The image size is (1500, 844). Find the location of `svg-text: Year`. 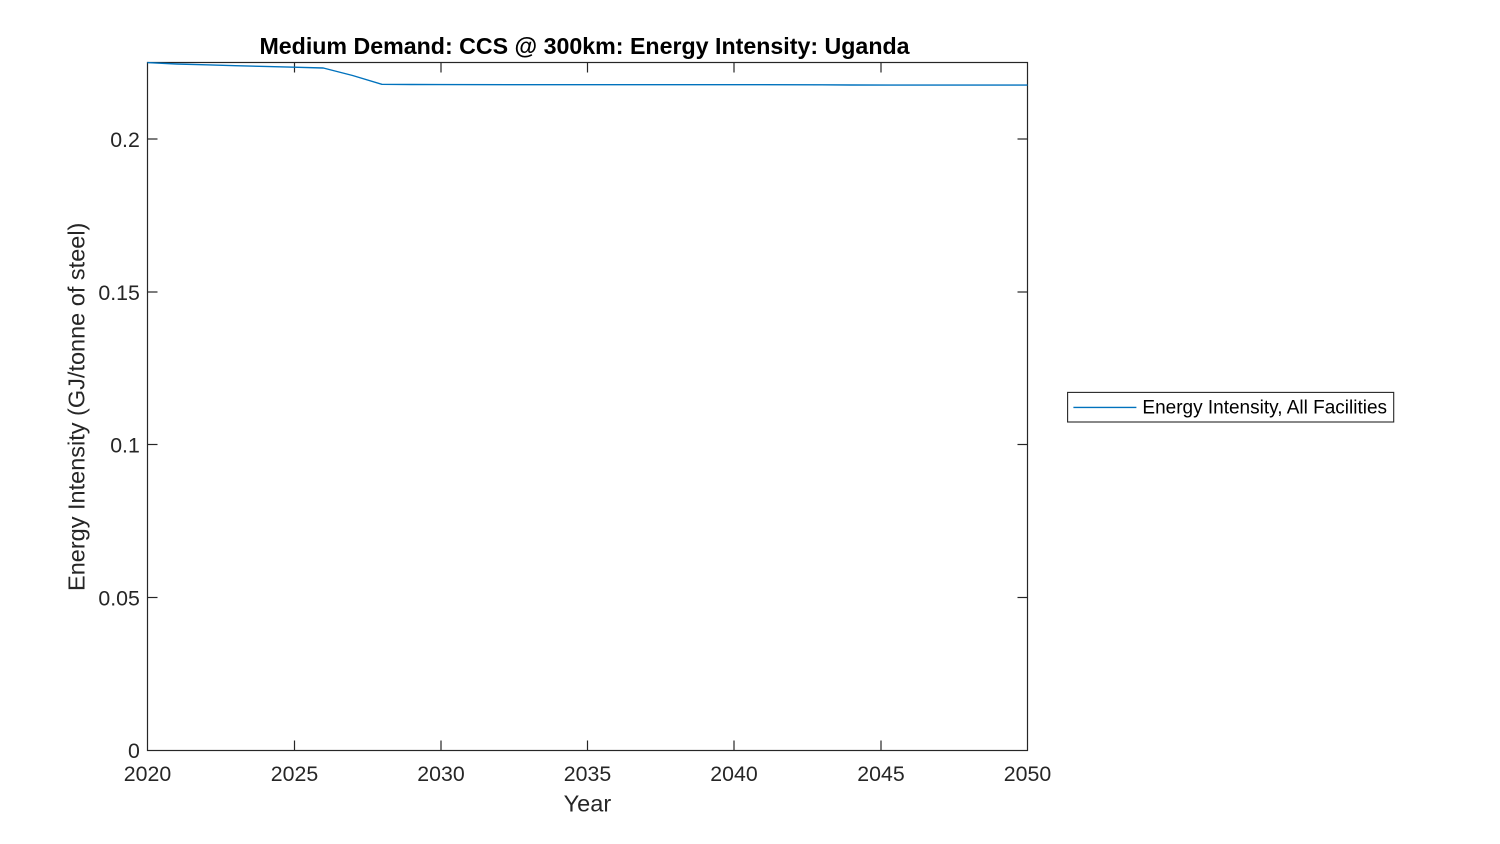

svg-text: Year is located at coordinates (588, 803).